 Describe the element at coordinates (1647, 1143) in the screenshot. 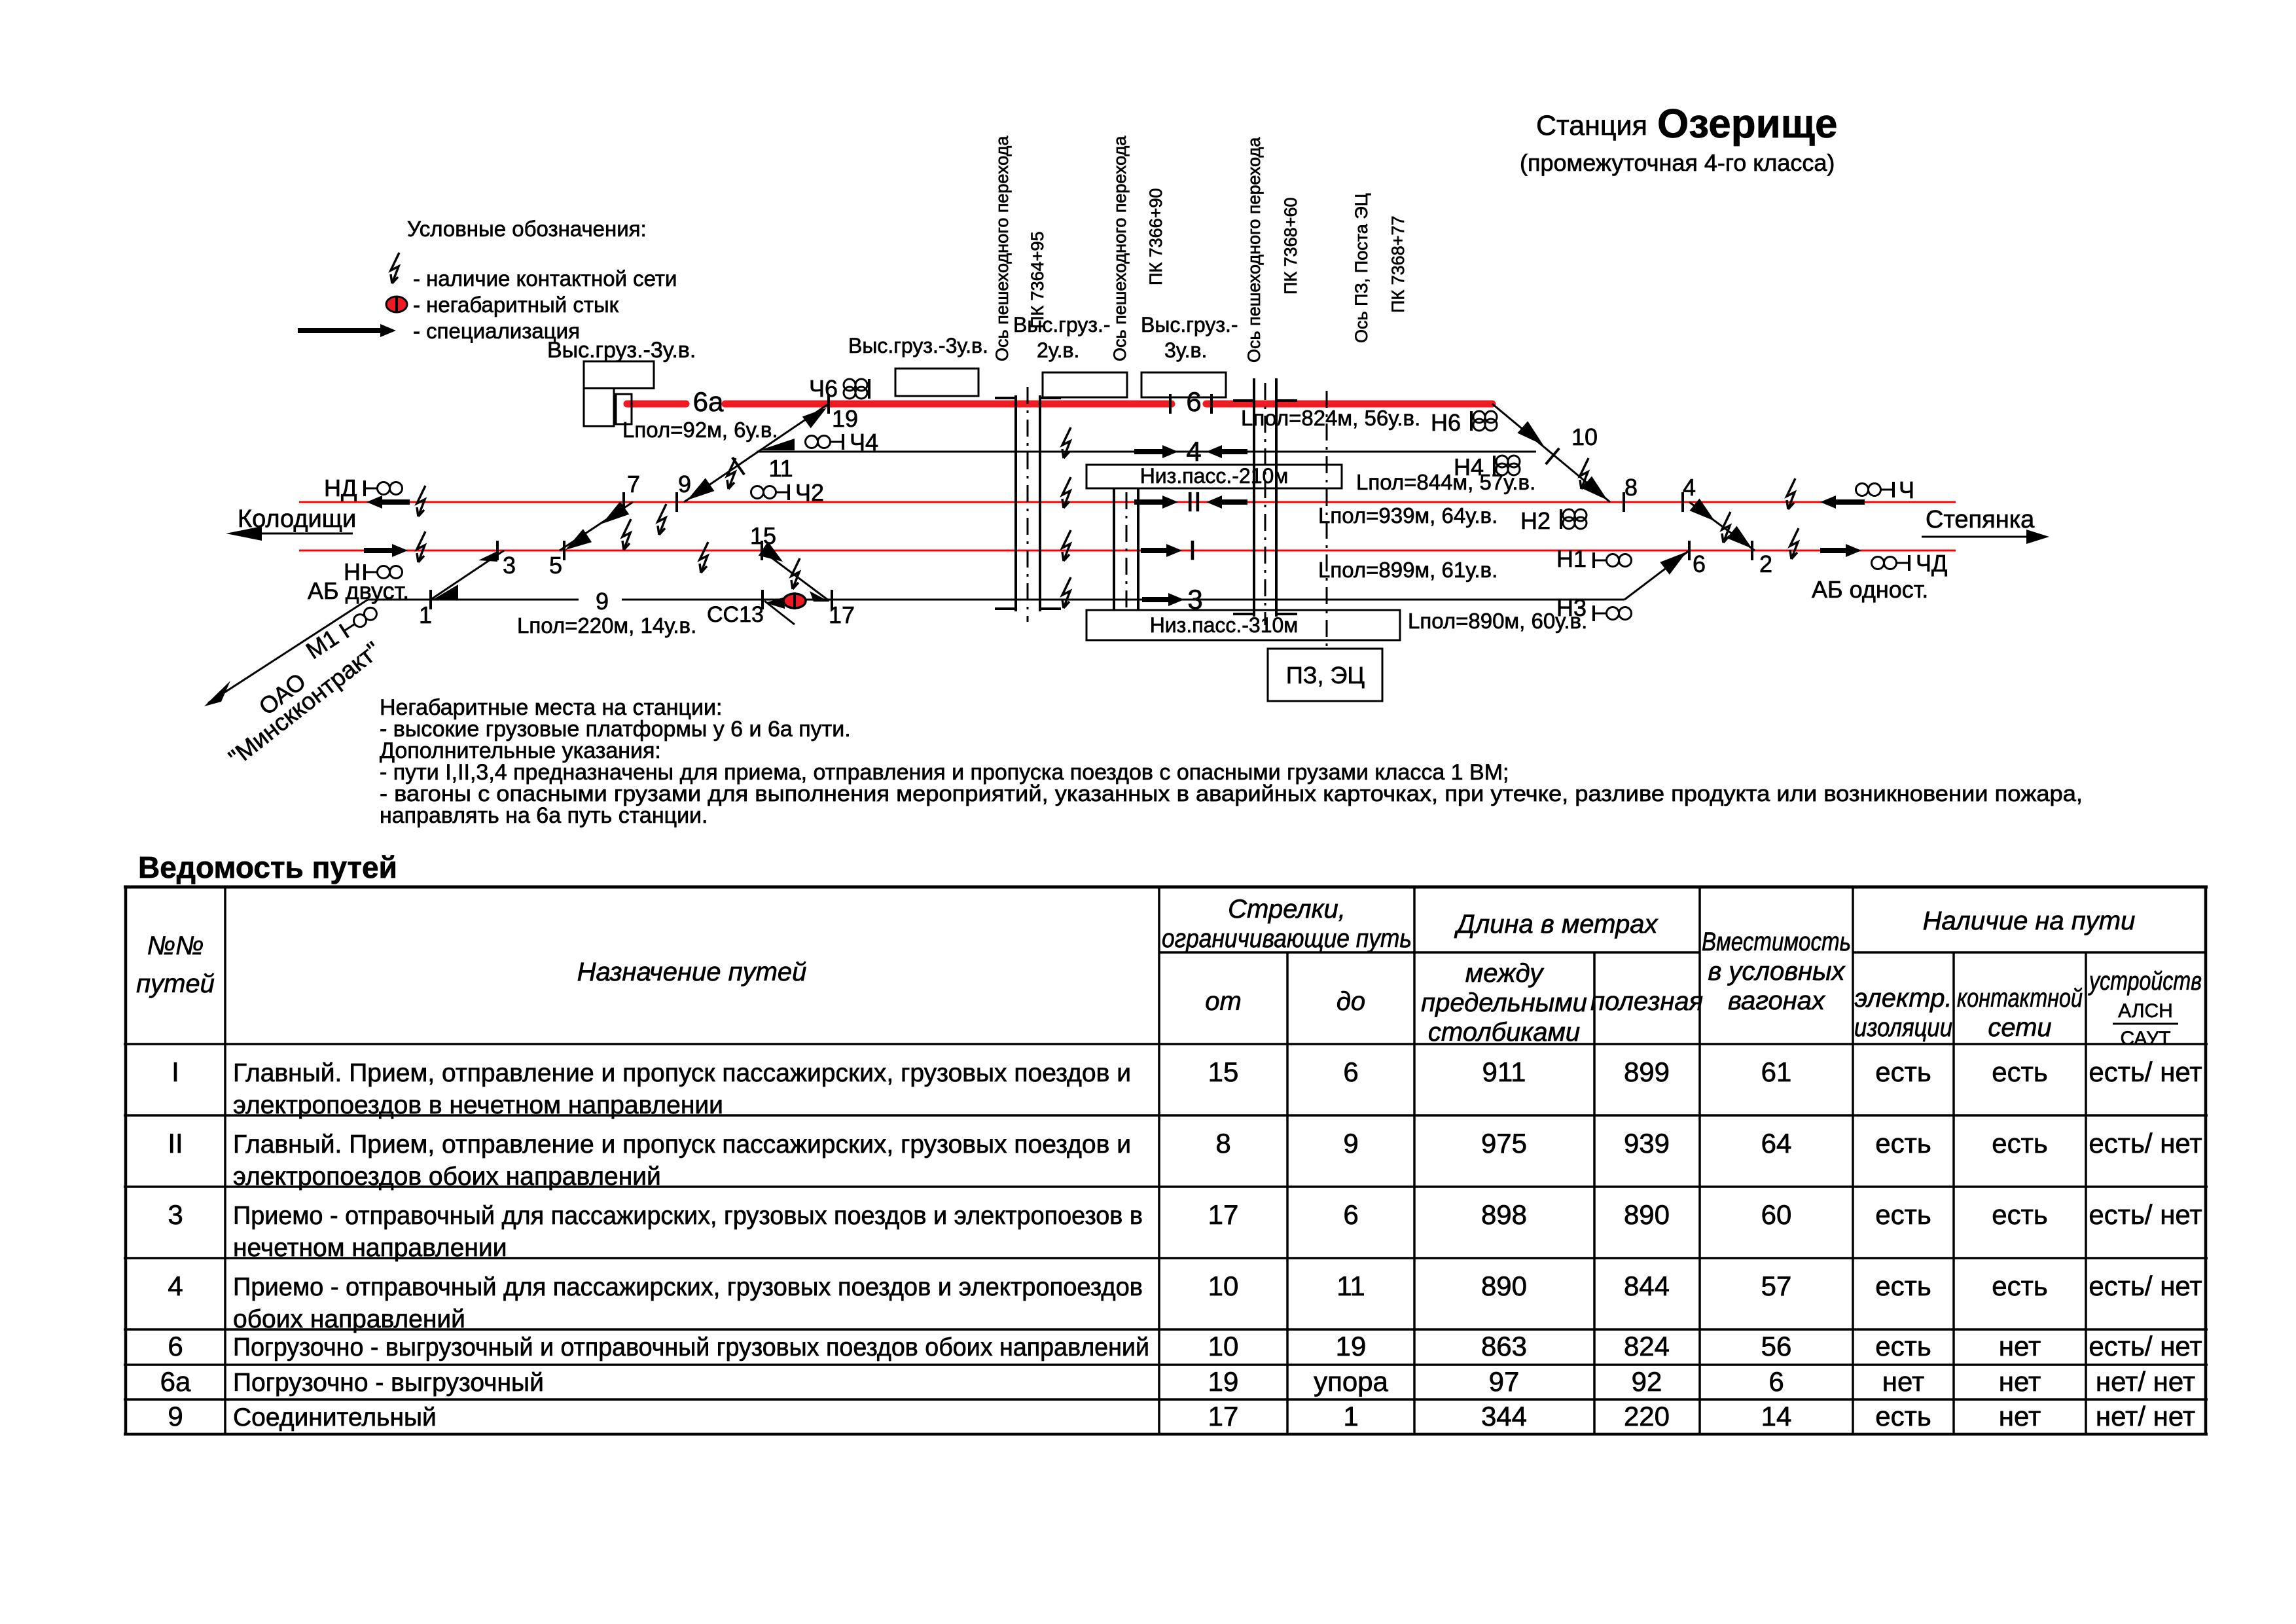

I see `svg-text: 939` at that location.